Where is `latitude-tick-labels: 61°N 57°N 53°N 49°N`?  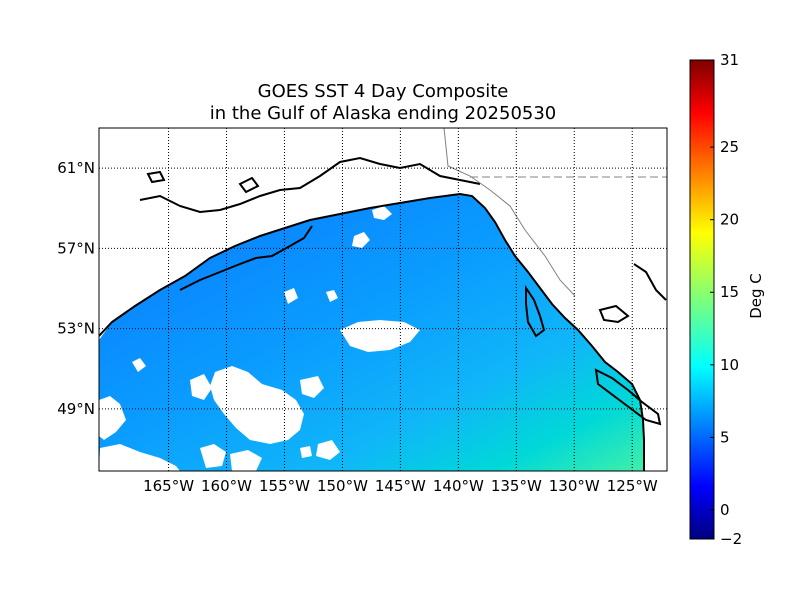 latitude-tick-labels: 61°N 57°N 53°N 49°N is located at coordinates (76, 288).